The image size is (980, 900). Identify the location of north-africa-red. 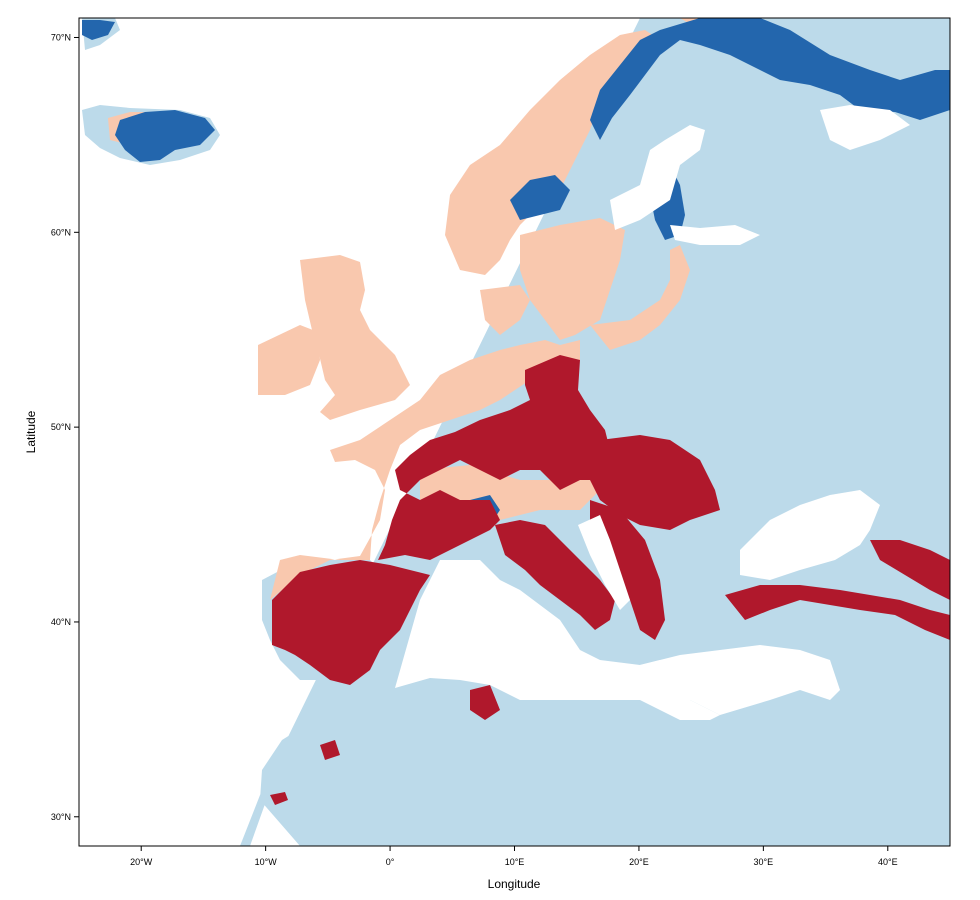
(485, 702).